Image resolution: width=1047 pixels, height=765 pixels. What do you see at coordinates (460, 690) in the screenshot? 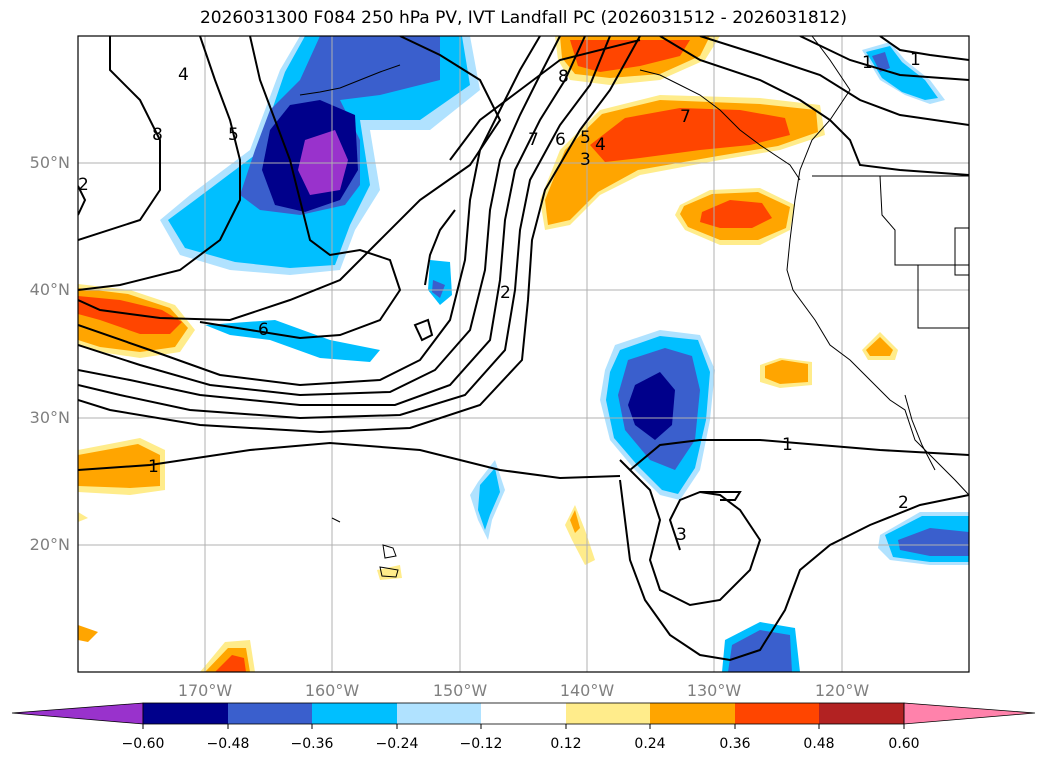
I see `lon-label-150w: 150°W` at bounding box center [460, 690].